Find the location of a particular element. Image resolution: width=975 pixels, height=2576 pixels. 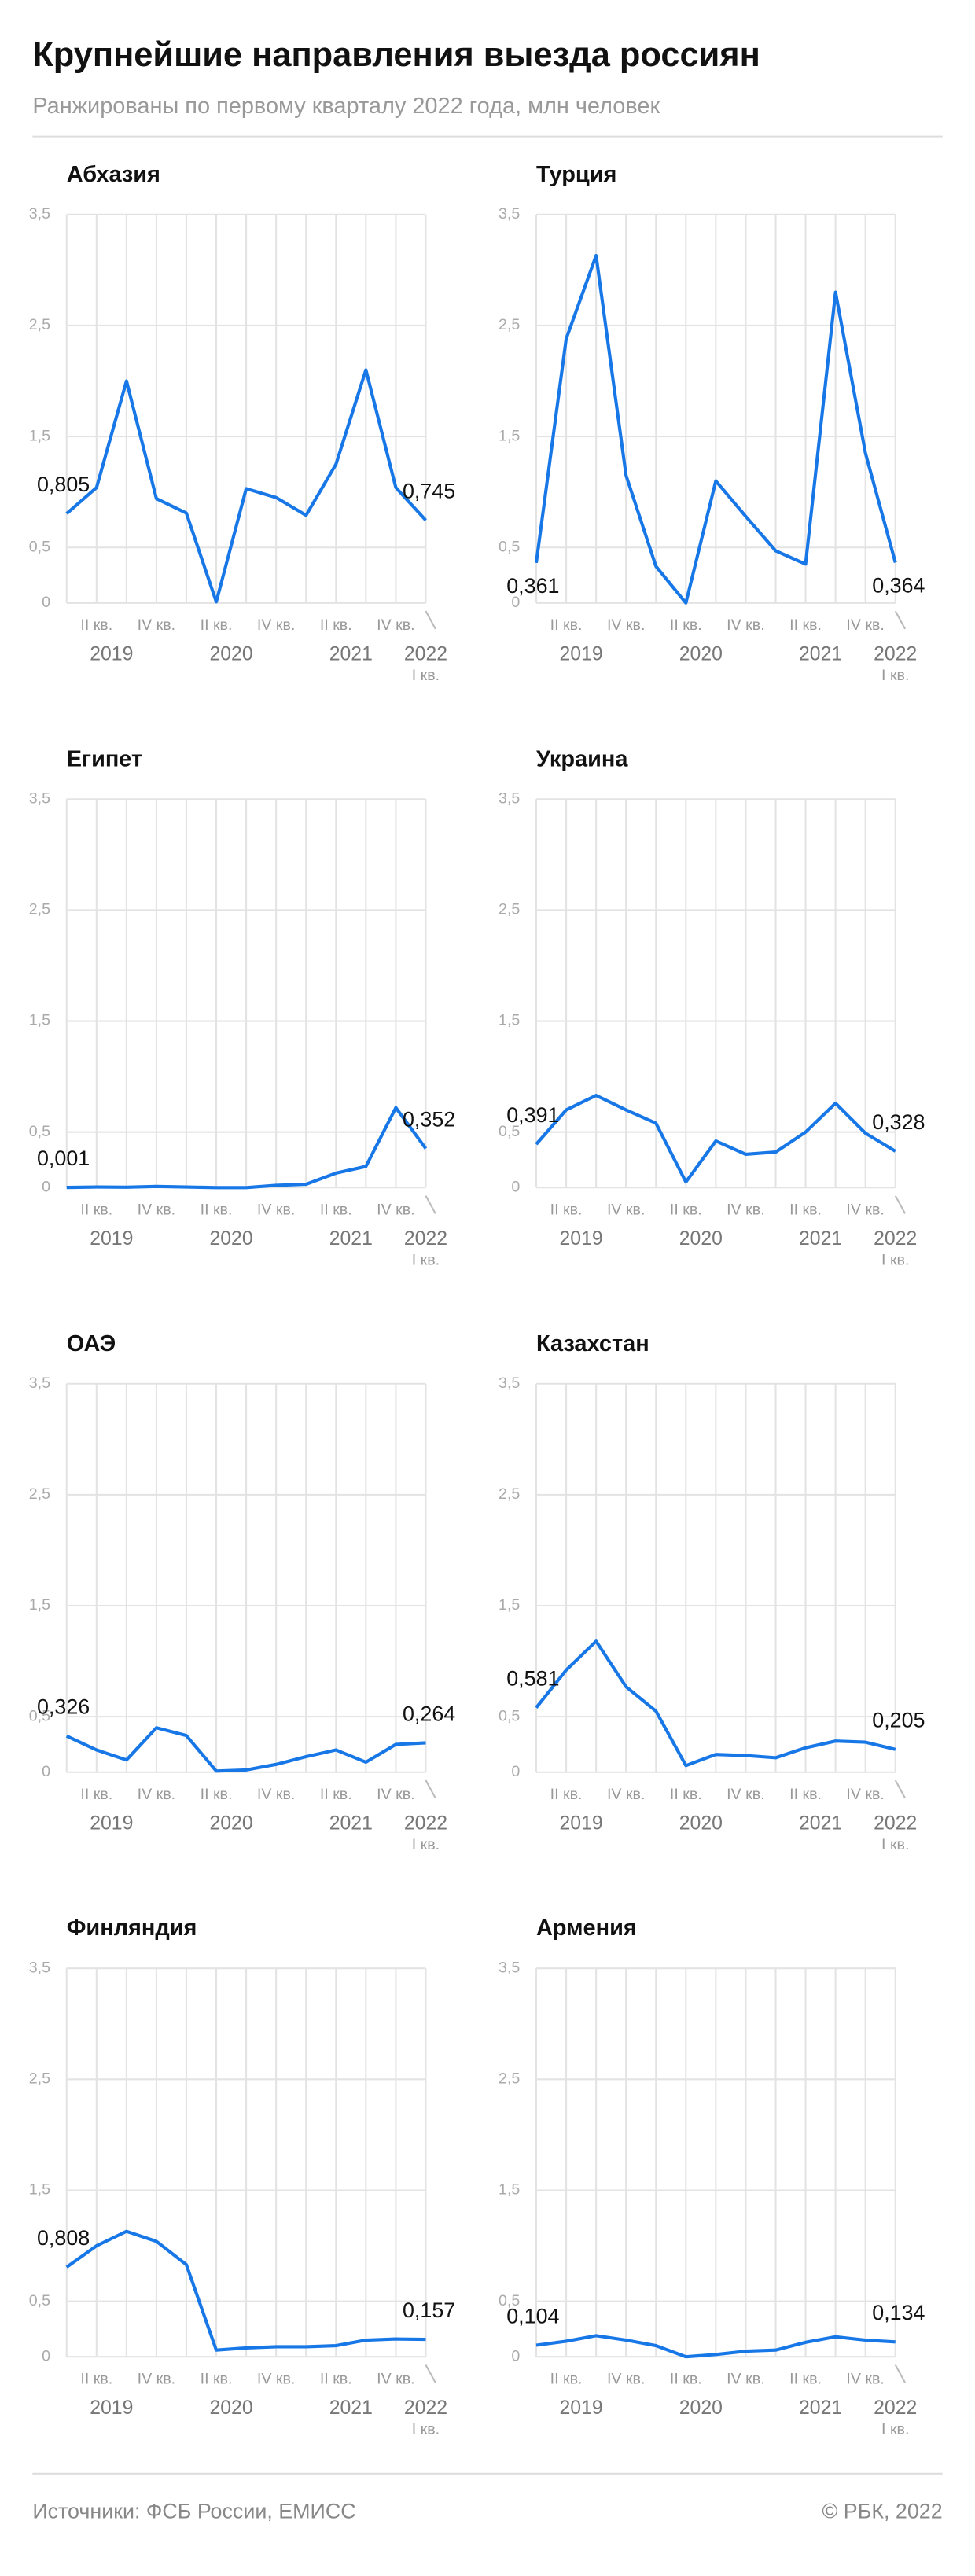

copyright: © РБК, 2022 is located at coordinates (882, 2511).